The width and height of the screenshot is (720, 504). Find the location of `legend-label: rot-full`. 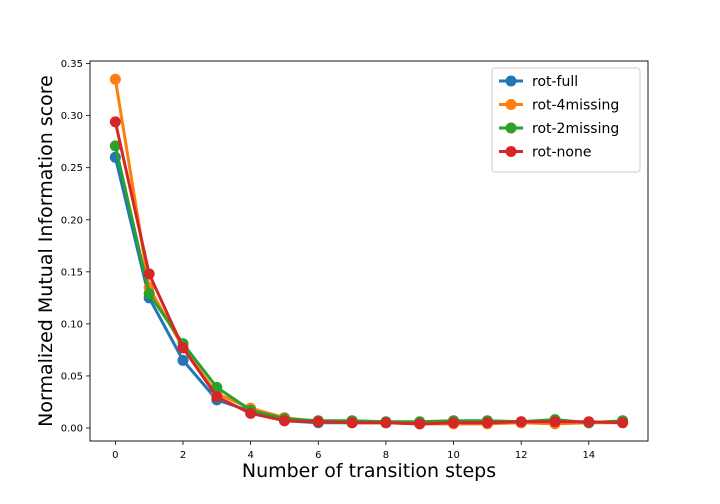

legend-label: rot-full is located at coordinates (555, 82).